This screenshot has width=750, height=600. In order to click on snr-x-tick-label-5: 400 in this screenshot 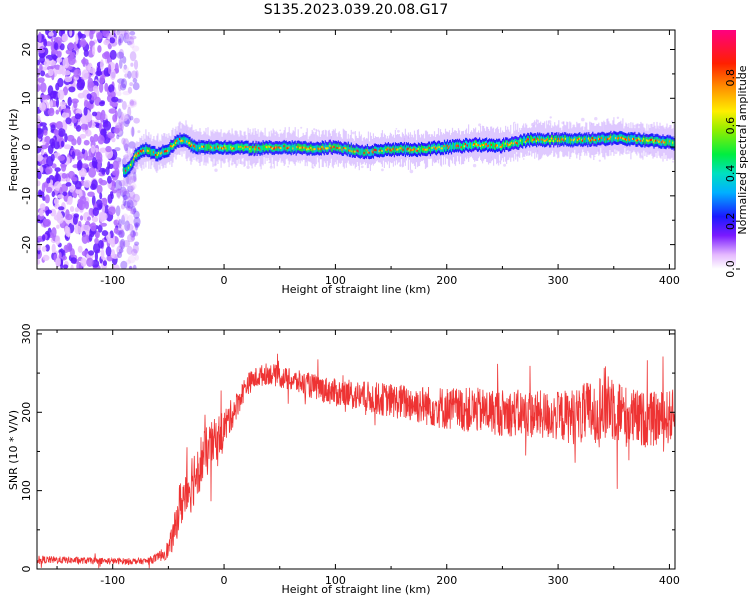, I will do `click(669, 580)`.